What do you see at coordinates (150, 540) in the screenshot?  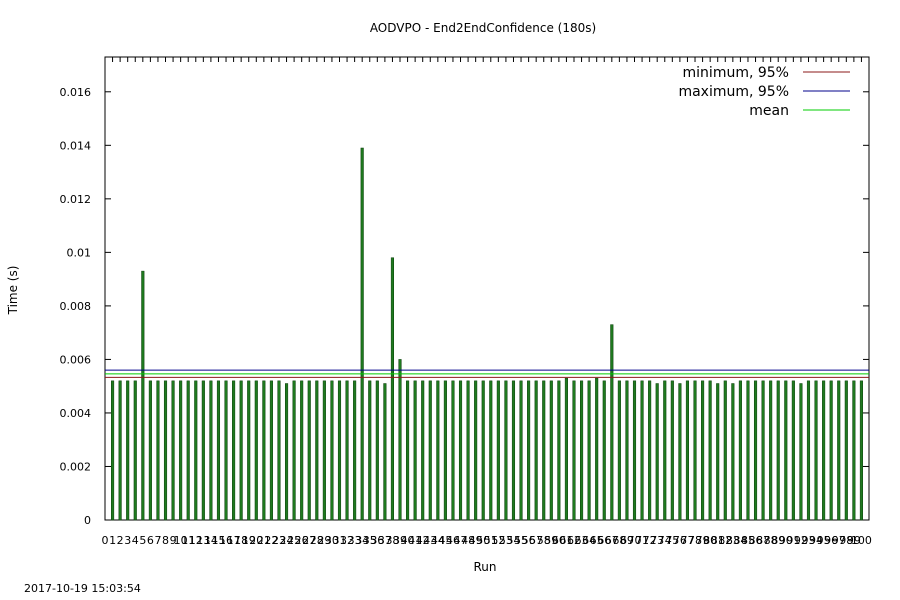 I see `x-tick-label: 6` at bounding box center [150, 540].